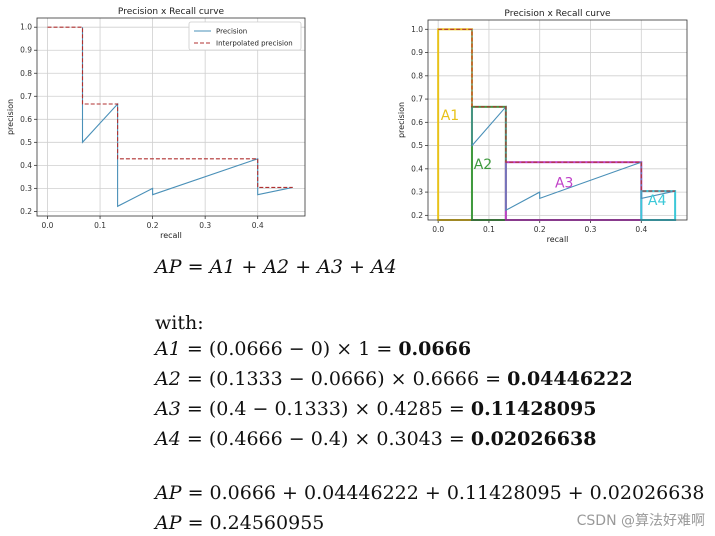 Image resolution: width=715 pixels, height=536 pixels. What do you see at coordinates (168, 439) in the screenshot?
I see `formula-a4-lhs: A4` at bounding box center [168, 439].